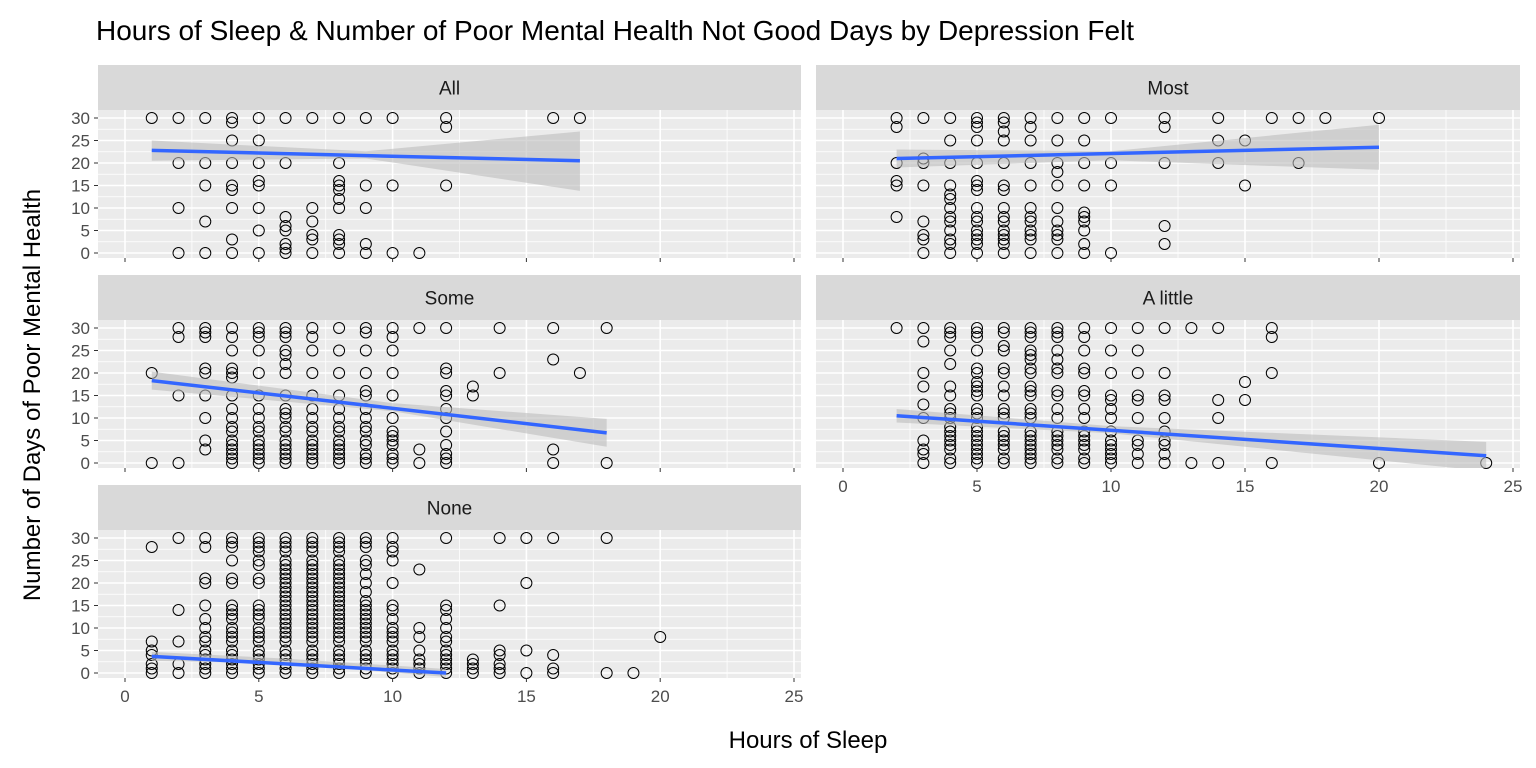 The width and height of the screenshot is (1536, 768). I want to click on facet-strip-label: A little, so click(1168, 299).